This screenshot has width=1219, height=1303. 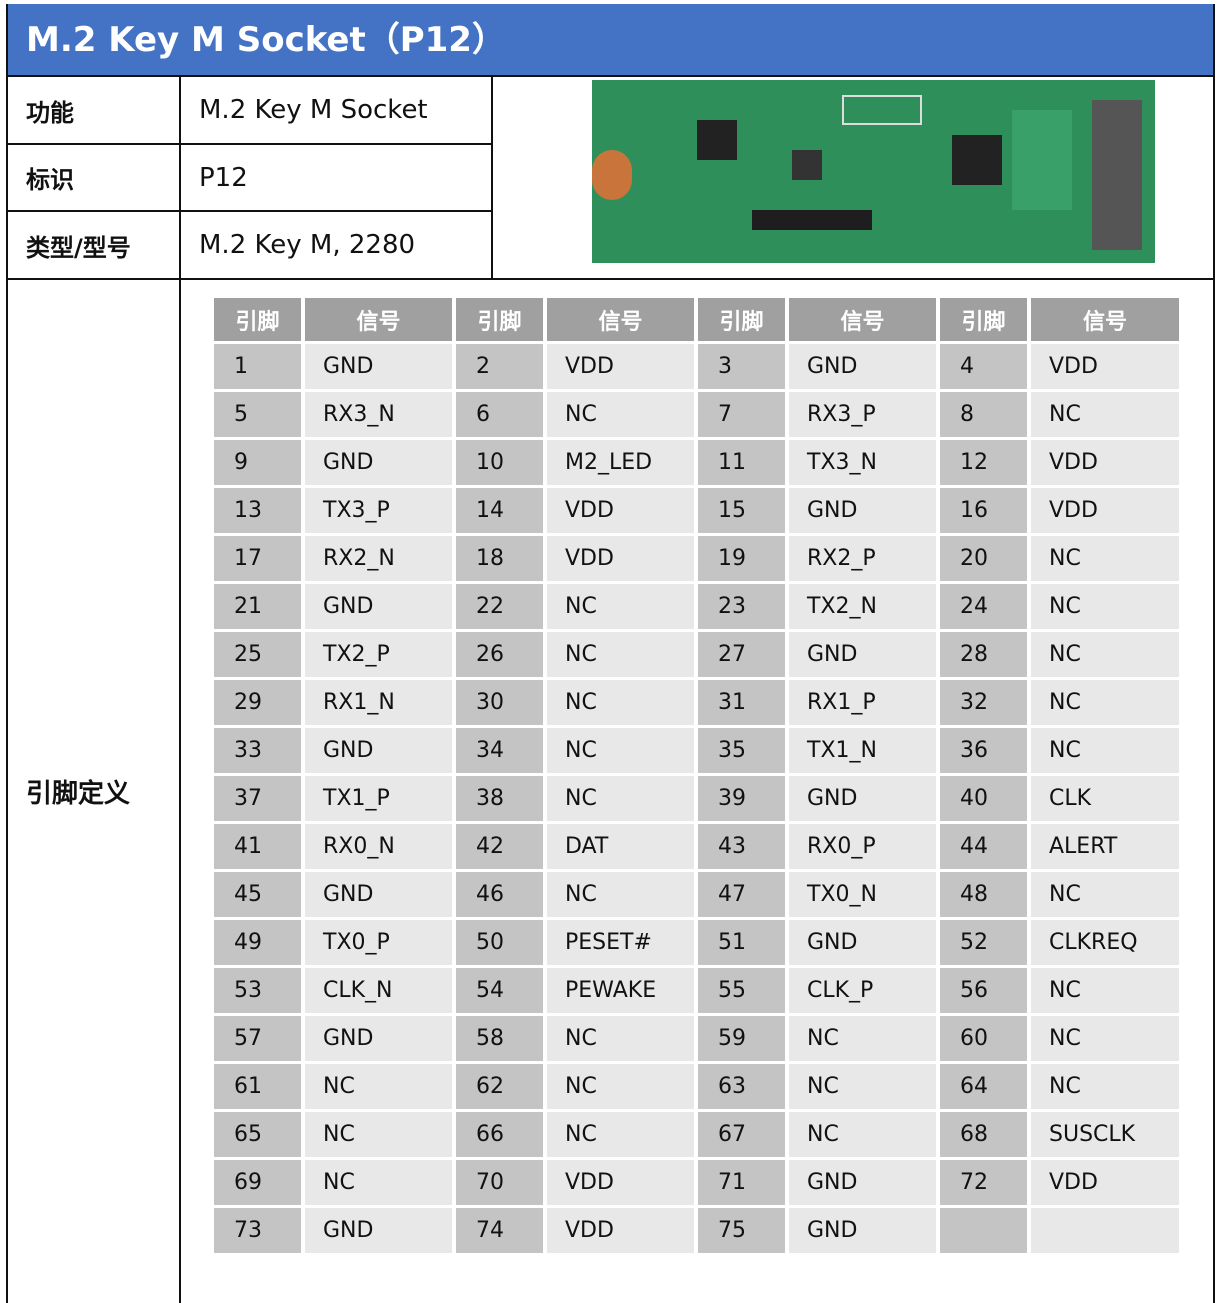 I want to click on pin-cell: 10, so click(x=499, y=462).